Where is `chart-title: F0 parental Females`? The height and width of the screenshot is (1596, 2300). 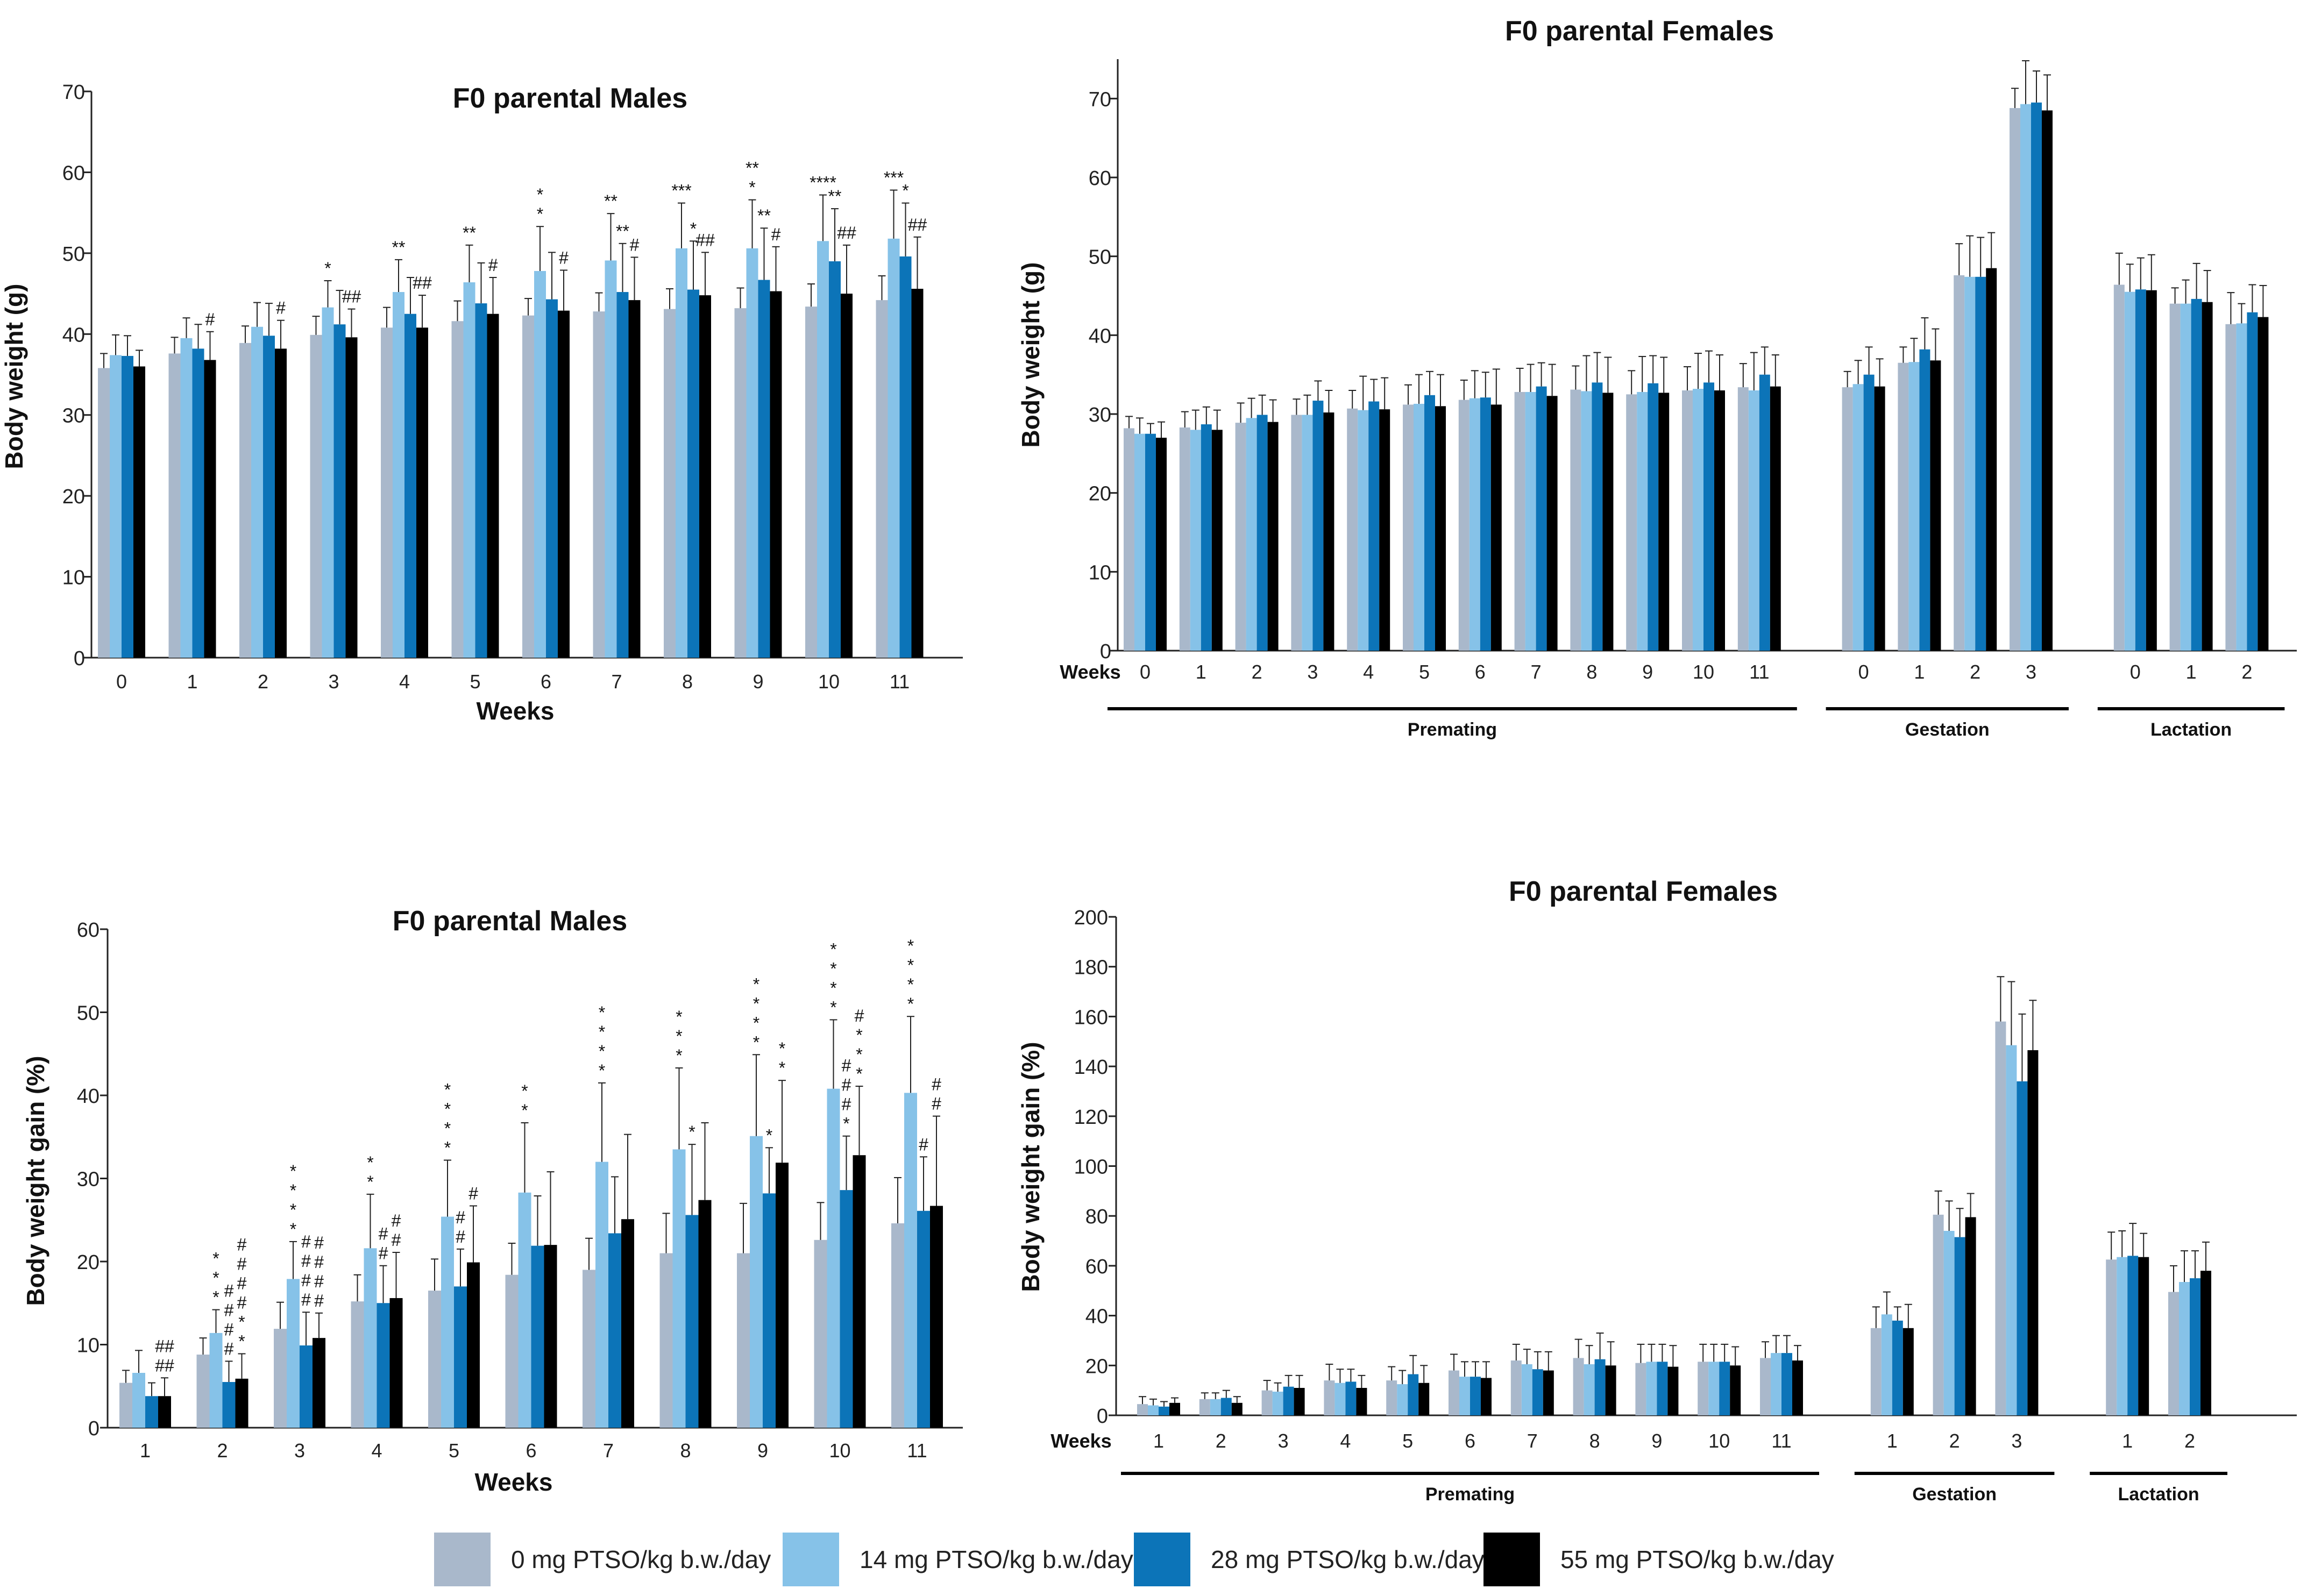 chart-title: F0 parental Females is located at coordinates (1640, 31).